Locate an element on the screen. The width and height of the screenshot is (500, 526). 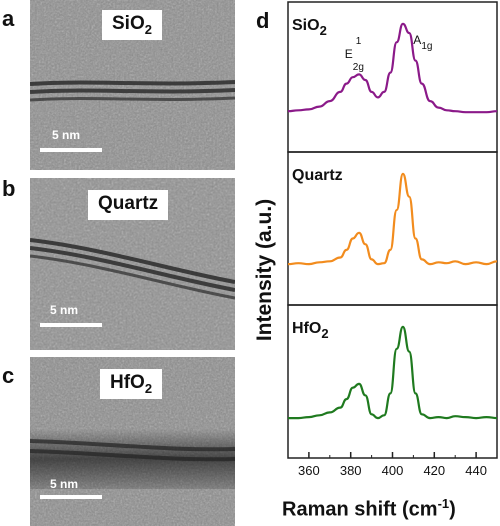
substrate-tag-quartz: Quartz is located at coordinates (128, 205).